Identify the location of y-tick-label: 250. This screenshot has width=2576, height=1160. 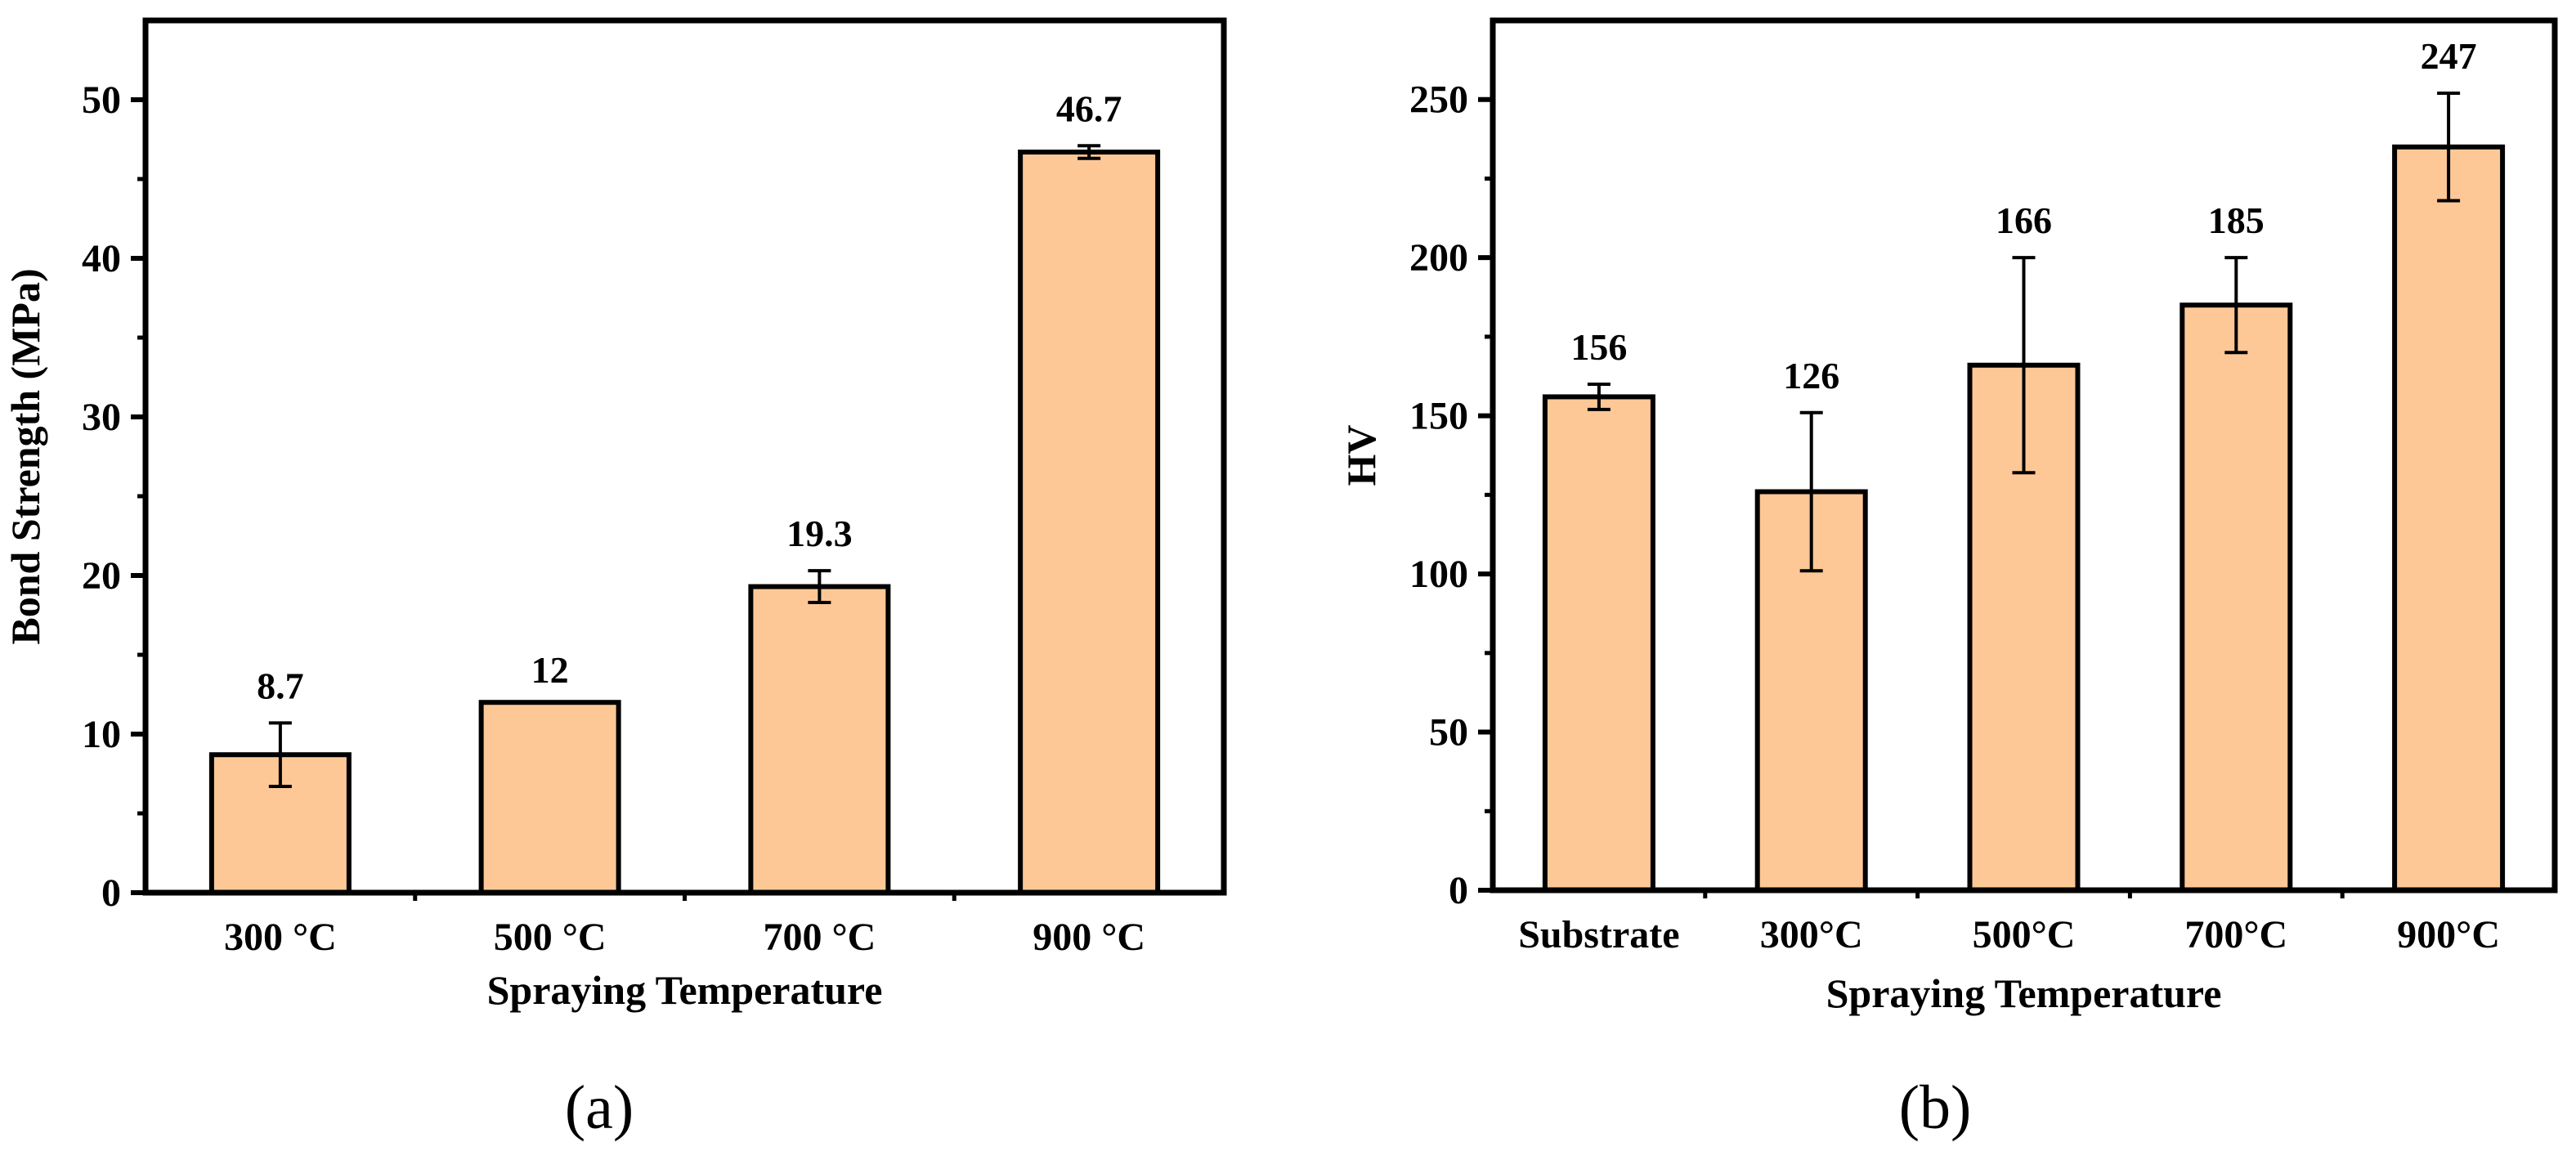
(1439, 100).